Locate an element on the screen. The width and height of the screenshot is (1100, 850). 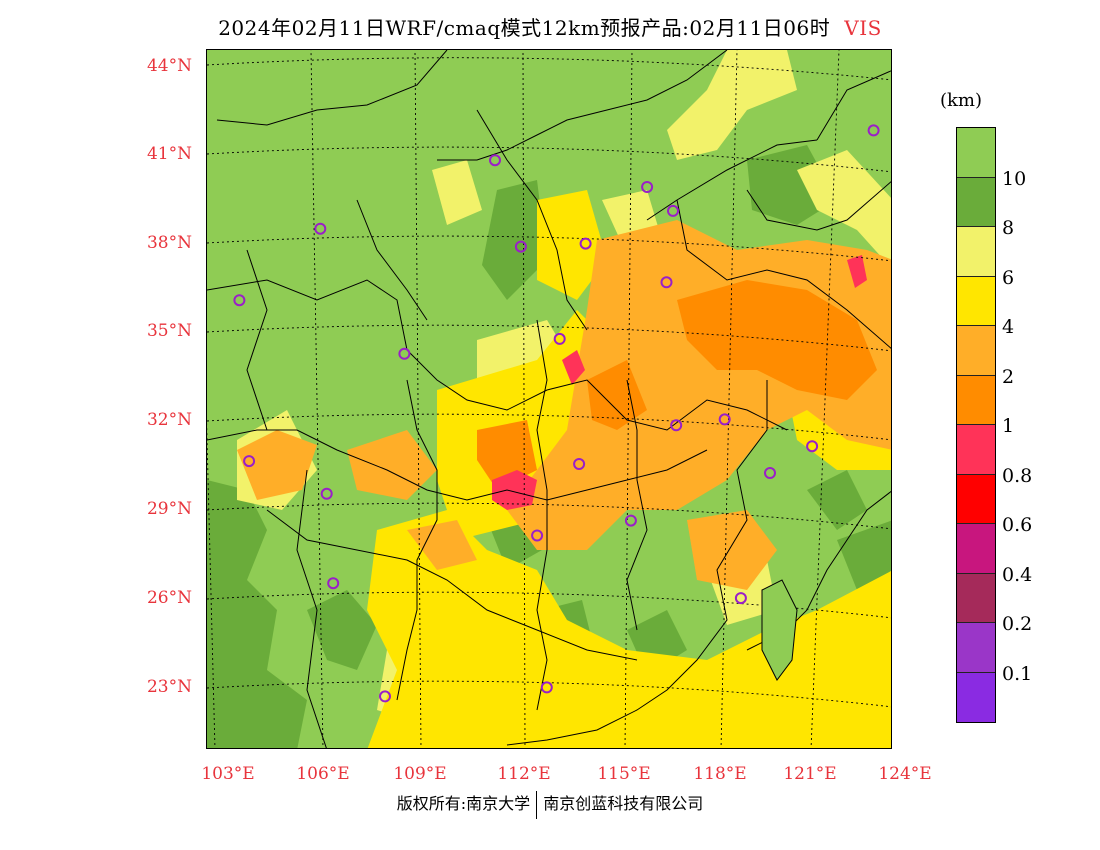
lat-label-35: 35°N is located at coordinates (169, 331).